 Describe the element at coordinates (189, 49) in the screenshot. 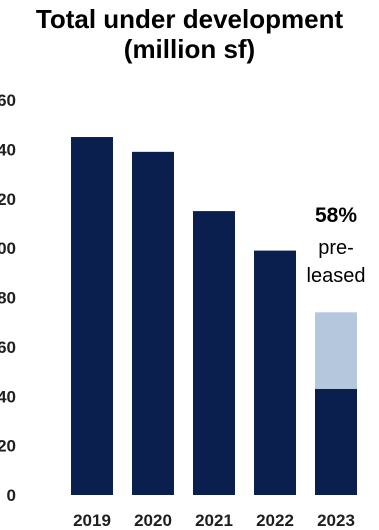

I see `chart-title-line-2: (million sf)` at that location.